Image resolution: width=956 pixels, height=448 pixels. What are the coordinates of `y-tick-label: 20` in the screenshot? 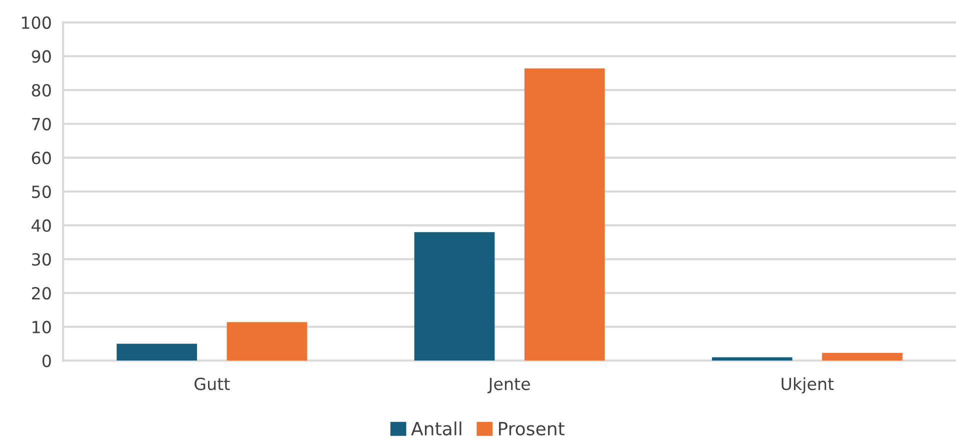 It's located at (41, 293).